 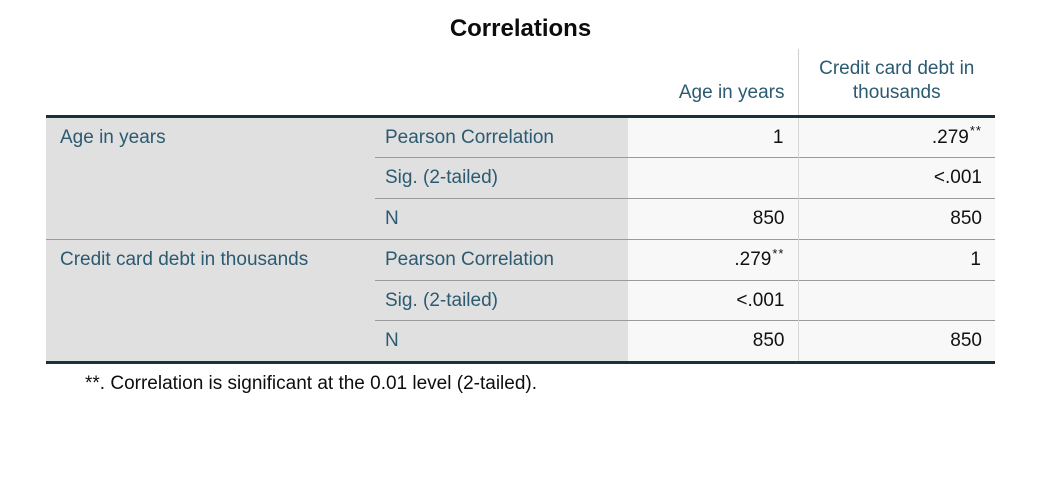 I want to click on column-header-age: Age in years, so click(x=713, y=83).